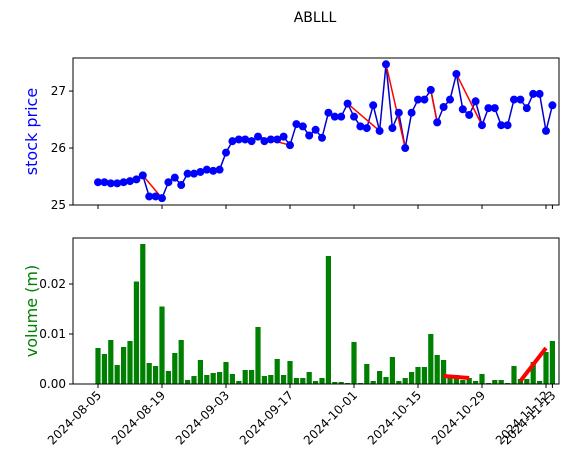 The width and height of the screenshot is (581, 471). I want to click on x-tick-label: 2024-10-01, so click(330, 417).